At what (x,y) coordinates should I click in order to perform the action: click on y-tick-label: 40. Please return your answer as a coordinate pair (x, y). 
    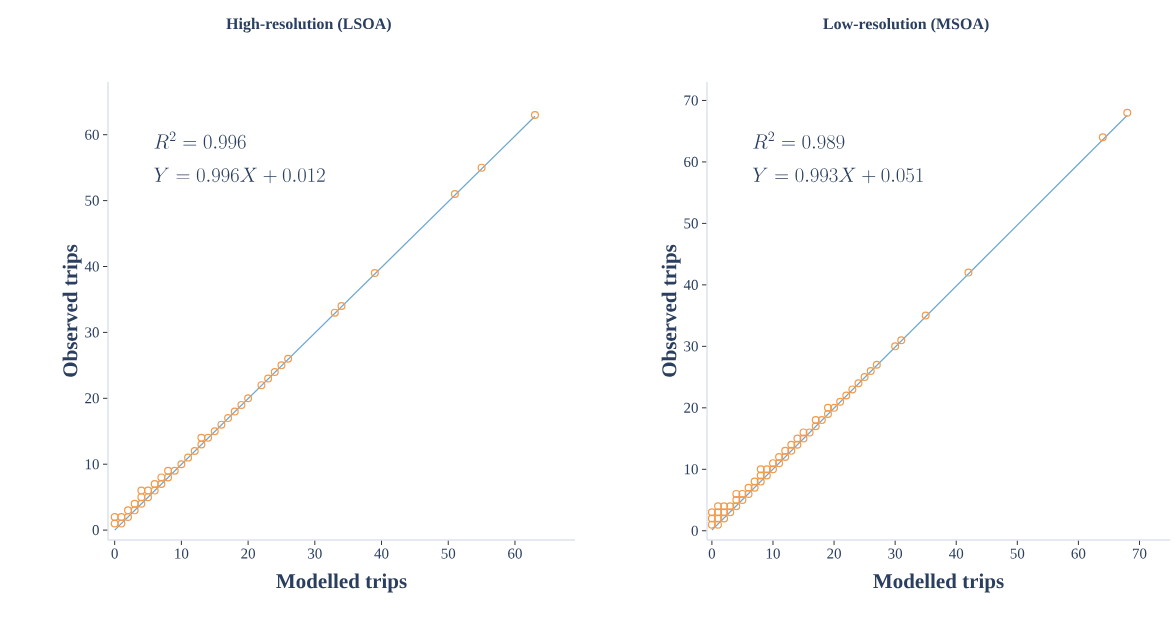
    Looking at the image, I should click on (91, 266).